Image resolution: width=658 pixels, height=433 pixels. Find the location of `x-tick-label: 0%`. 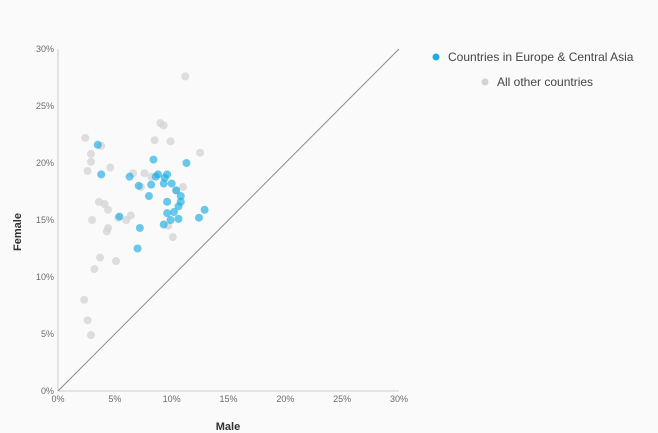

x-tick-label: 0% is located at coordinates (57, 399).